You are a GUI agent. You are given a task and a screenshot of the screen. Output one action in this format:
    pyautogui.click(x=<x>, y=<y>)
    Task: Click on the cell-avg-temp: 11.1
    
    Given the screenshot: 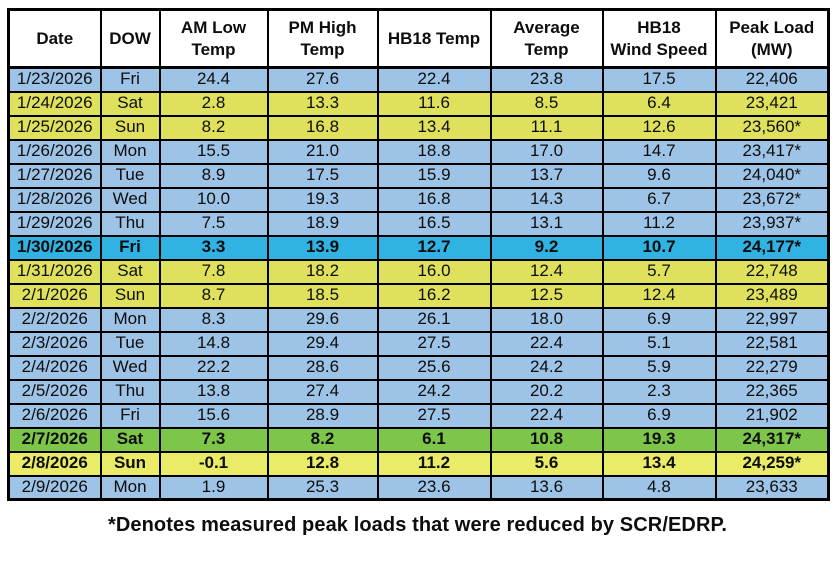 What is the action you would take?
    pyautogui.click(x=546, y=127)
    